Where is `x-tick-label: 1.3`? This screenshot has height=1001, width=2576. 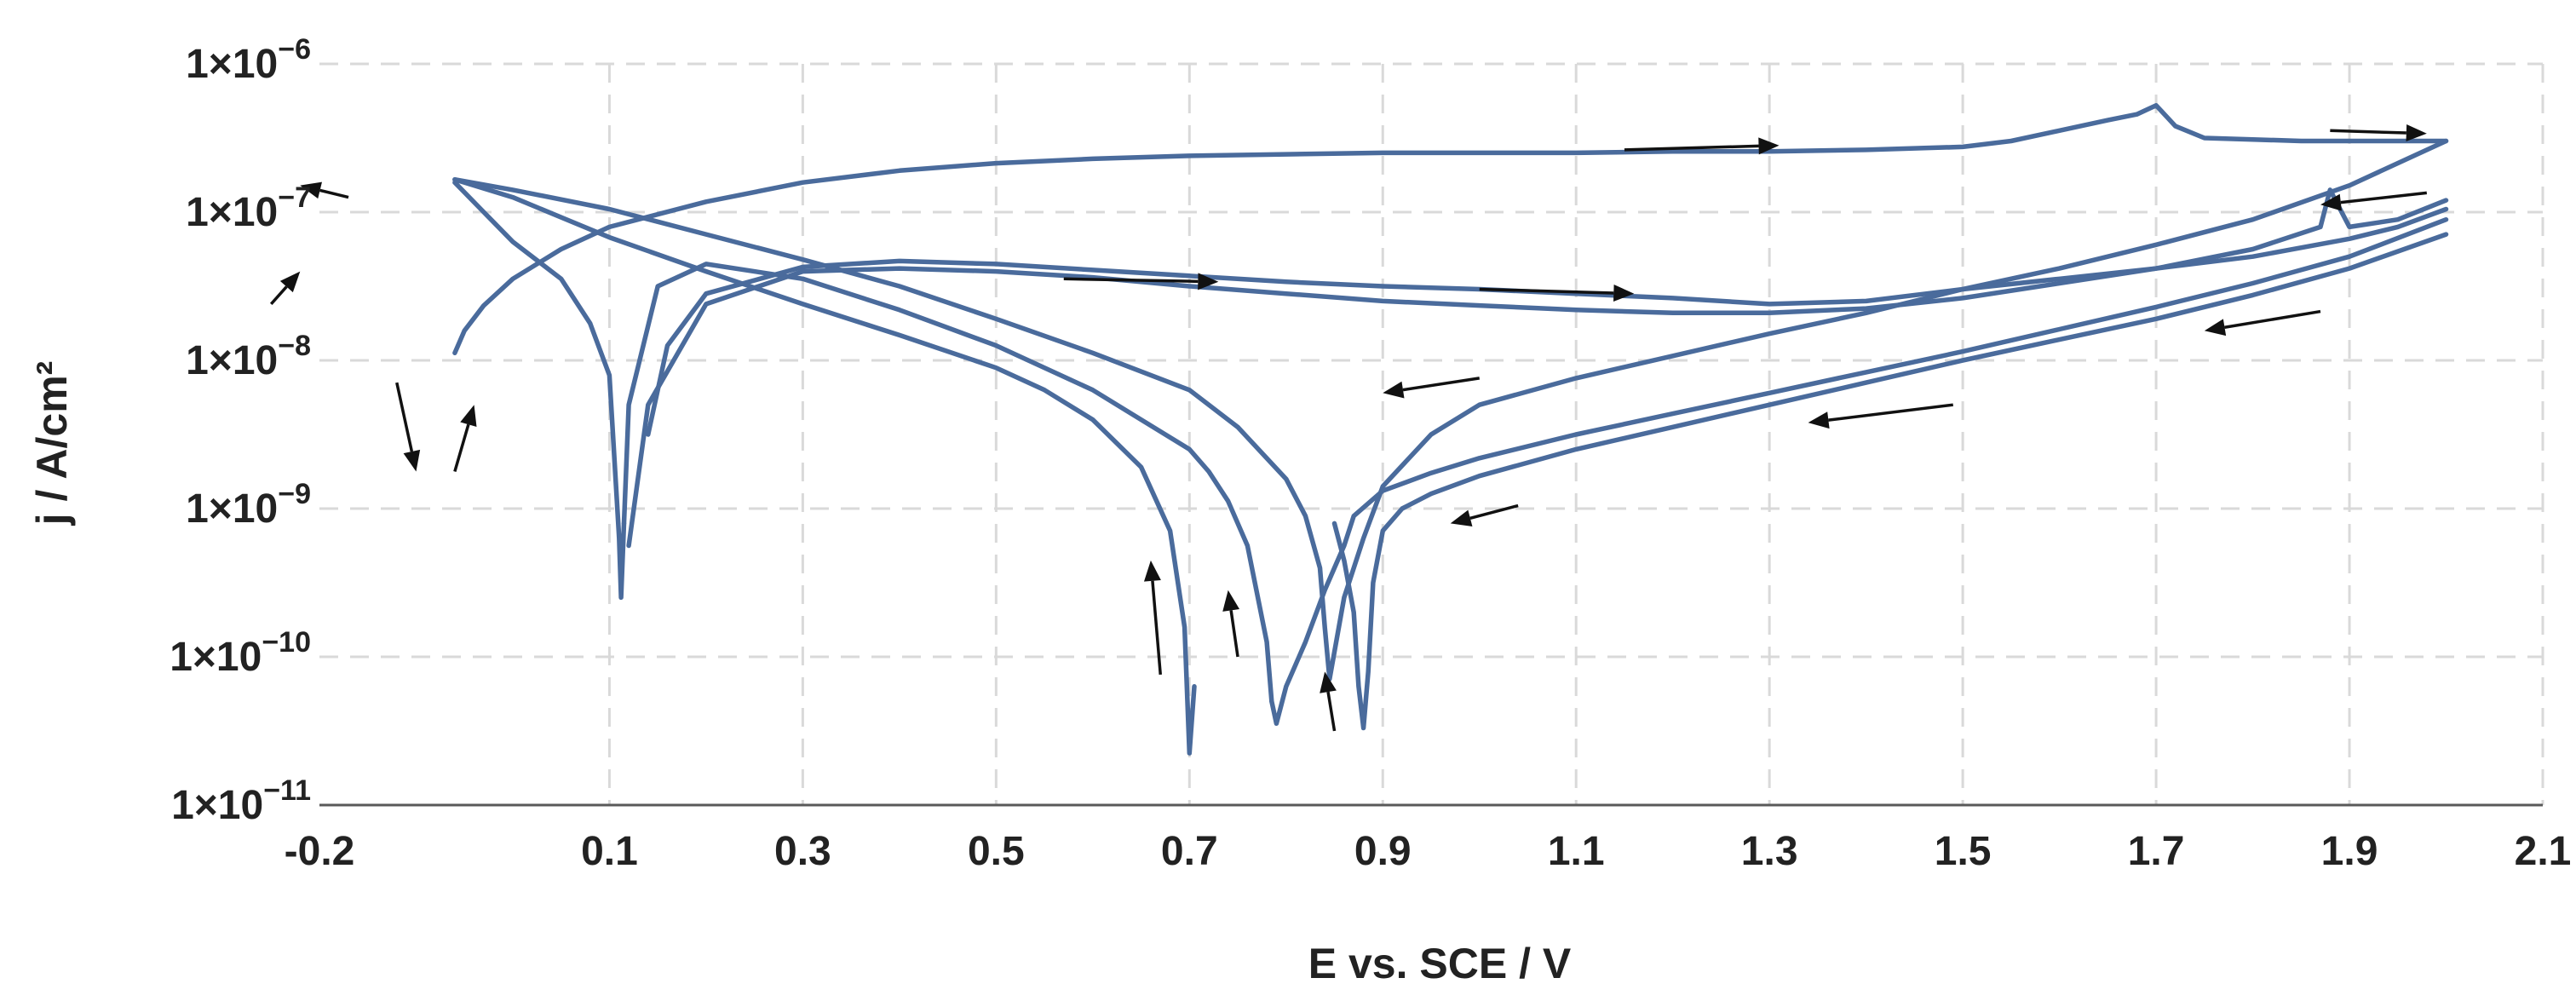 x-tick-label: 1.3 is located at coordinates (1770, 852).